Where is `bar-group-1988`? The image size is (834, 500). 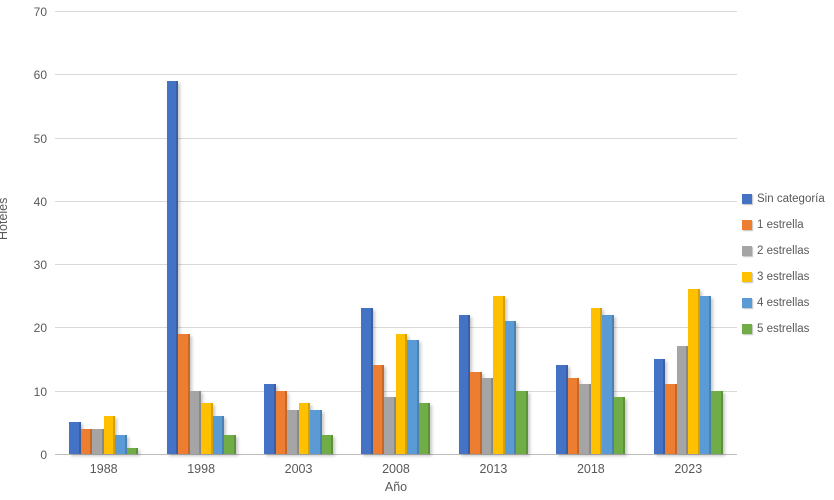
bar-group-1988 is located at coordinates (103, 233).